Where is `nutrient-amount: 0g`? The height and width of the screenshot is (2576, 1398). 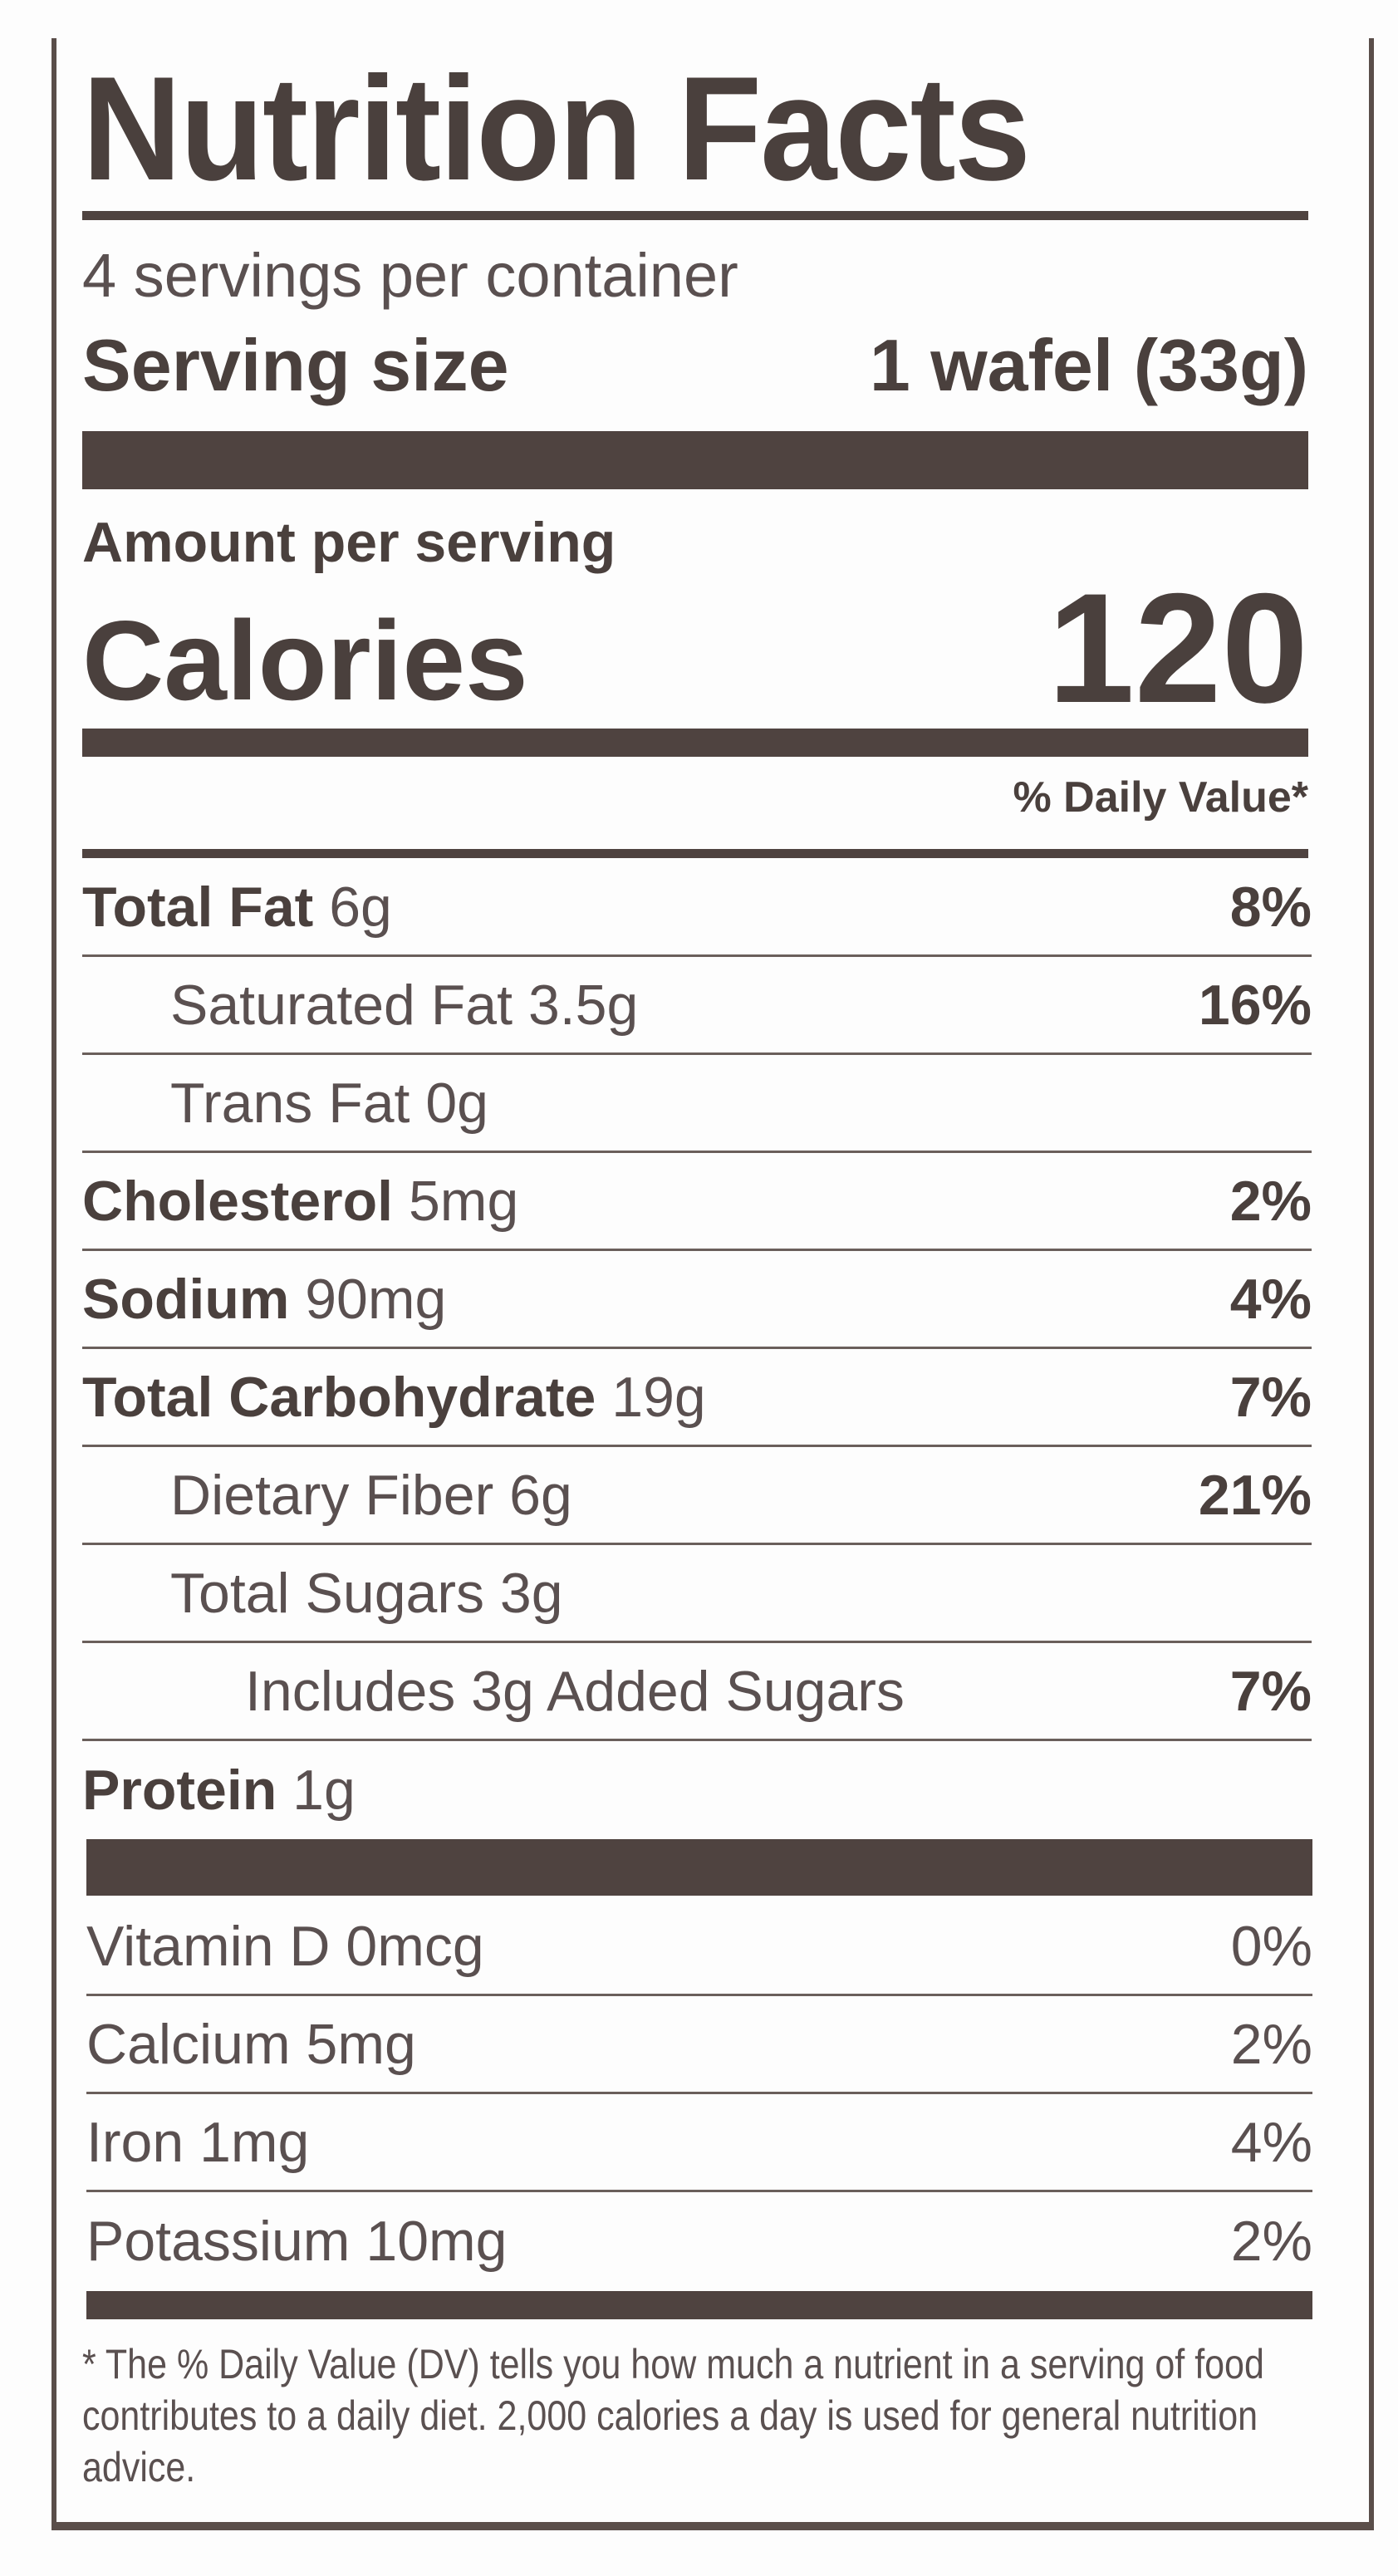 nutrient-amount: 0g is located at coordinates (456, 1103).